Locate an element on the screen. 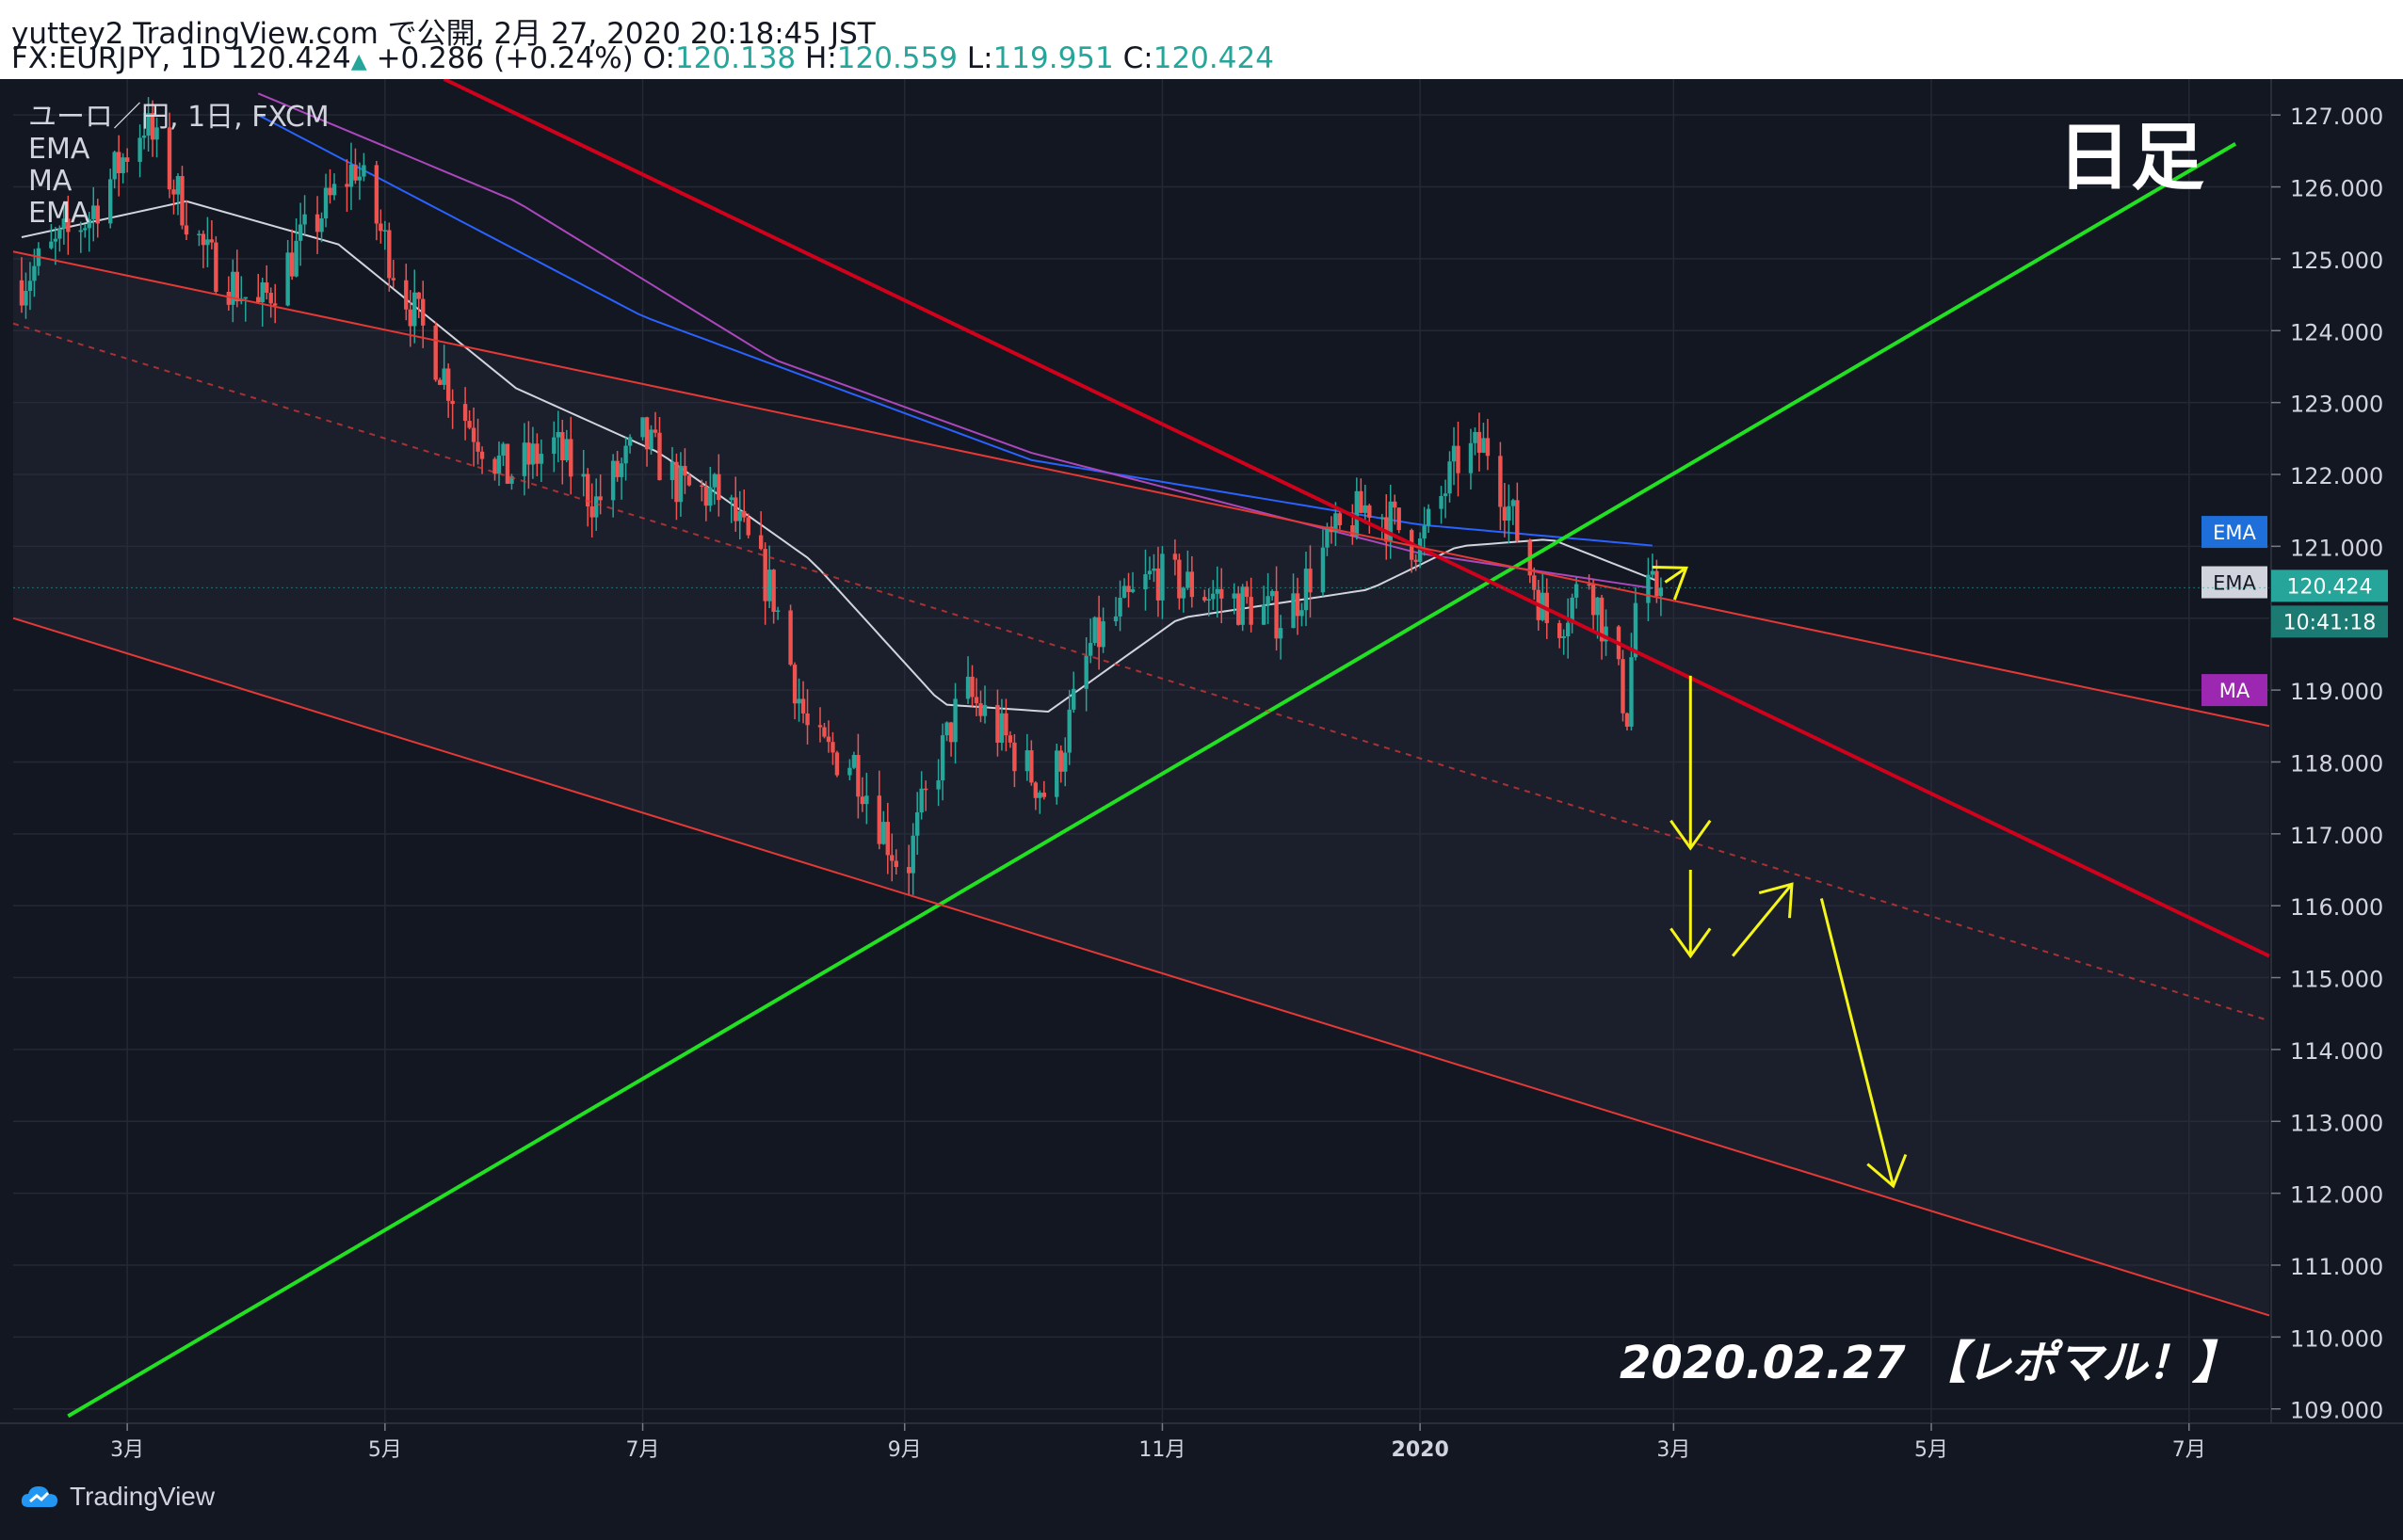  y-tick-label-14: 123.000 is located at coordinates (2336, 405).